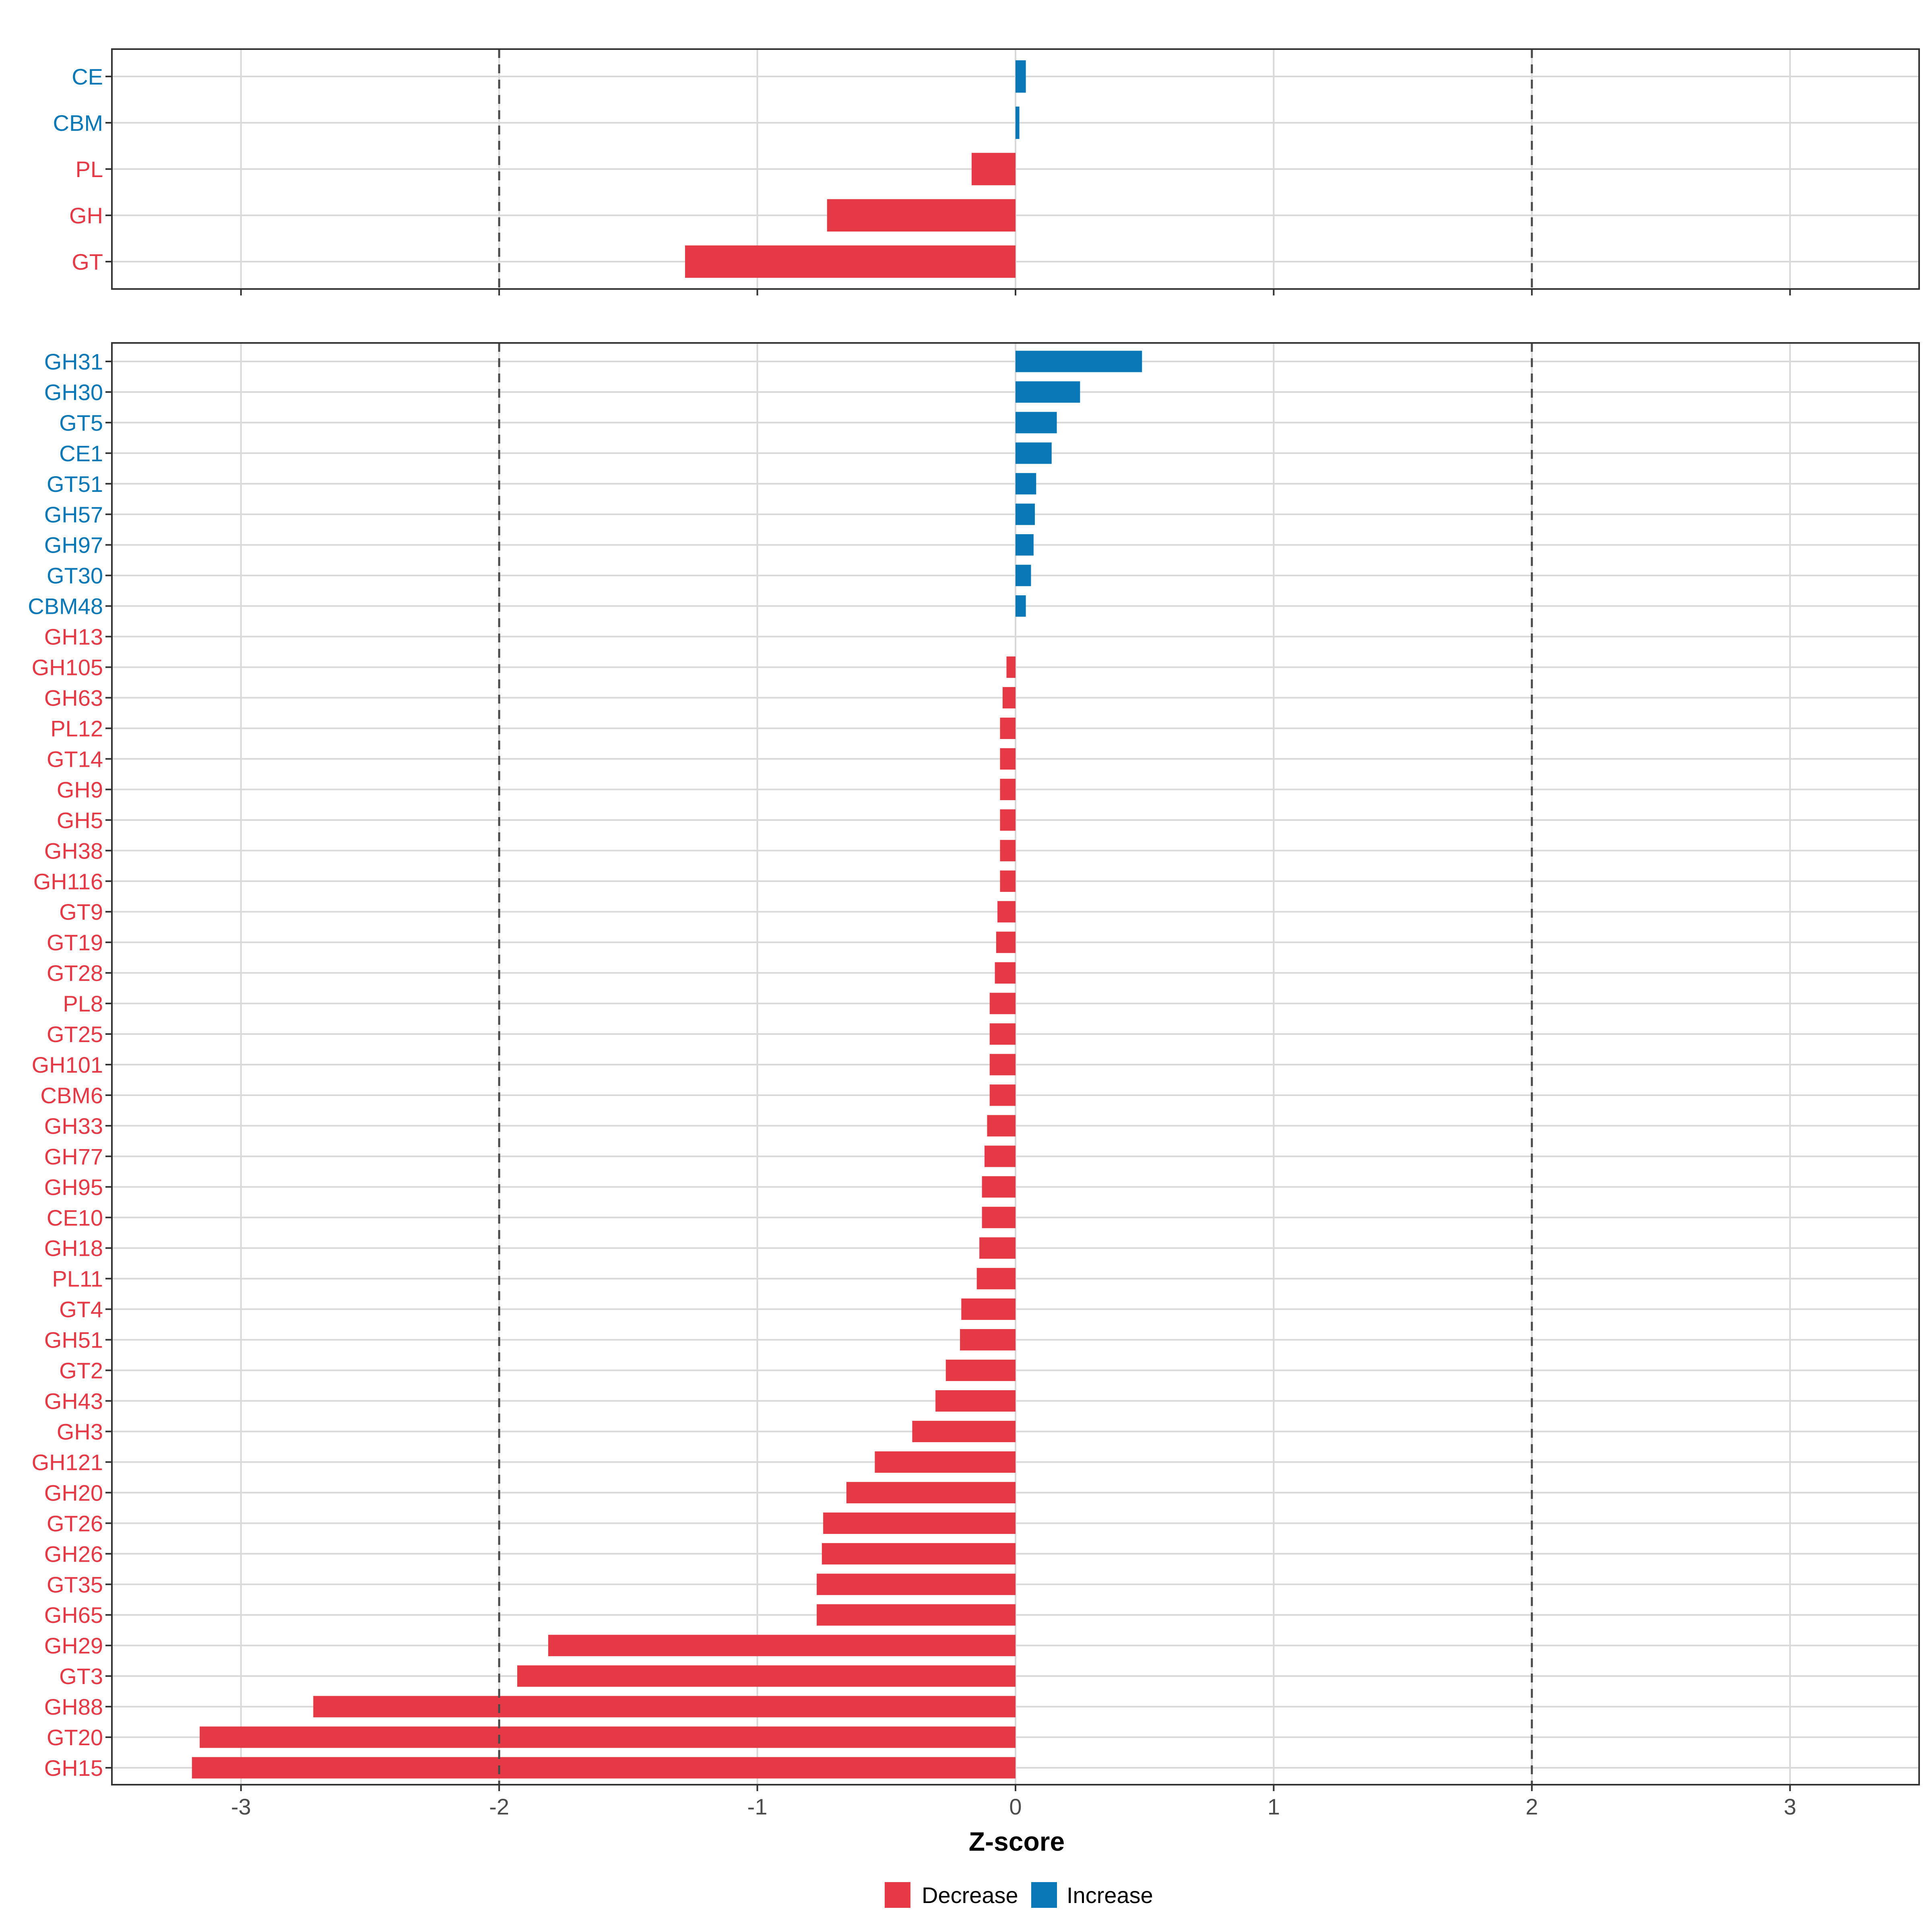 This screenshot has width=1932, height=1932. I want to click on category-label-gt3: GT3, so click(81, 1676).